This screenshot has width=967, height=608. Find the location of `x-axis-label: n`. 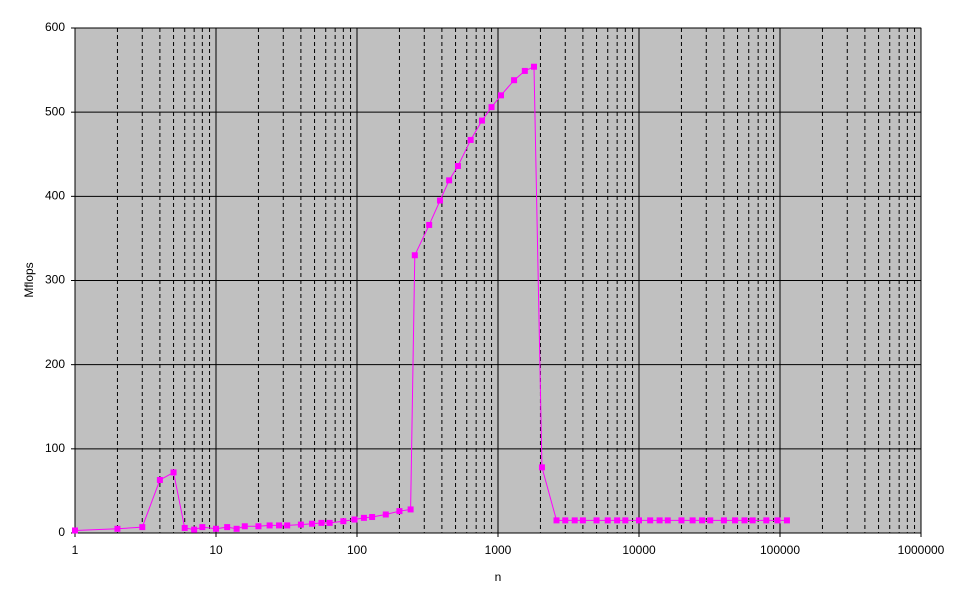

x-axis-label: n is located at coordinates (498, 577).